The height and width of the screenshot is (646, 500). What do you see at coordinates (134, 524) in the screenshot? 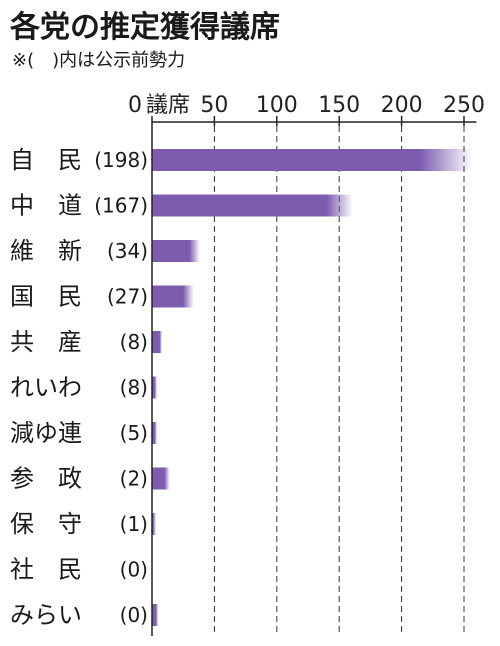
I see `prior-seats-label: (1)` at bounding box center [134, 524].